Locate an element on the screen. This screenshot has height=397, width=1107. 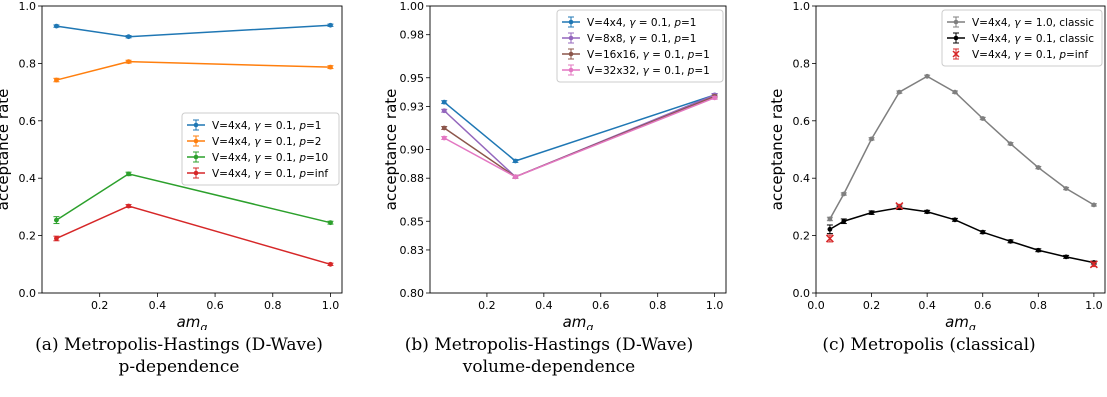
y-tick-label: 0.93 is located at coordinates (412, 106).